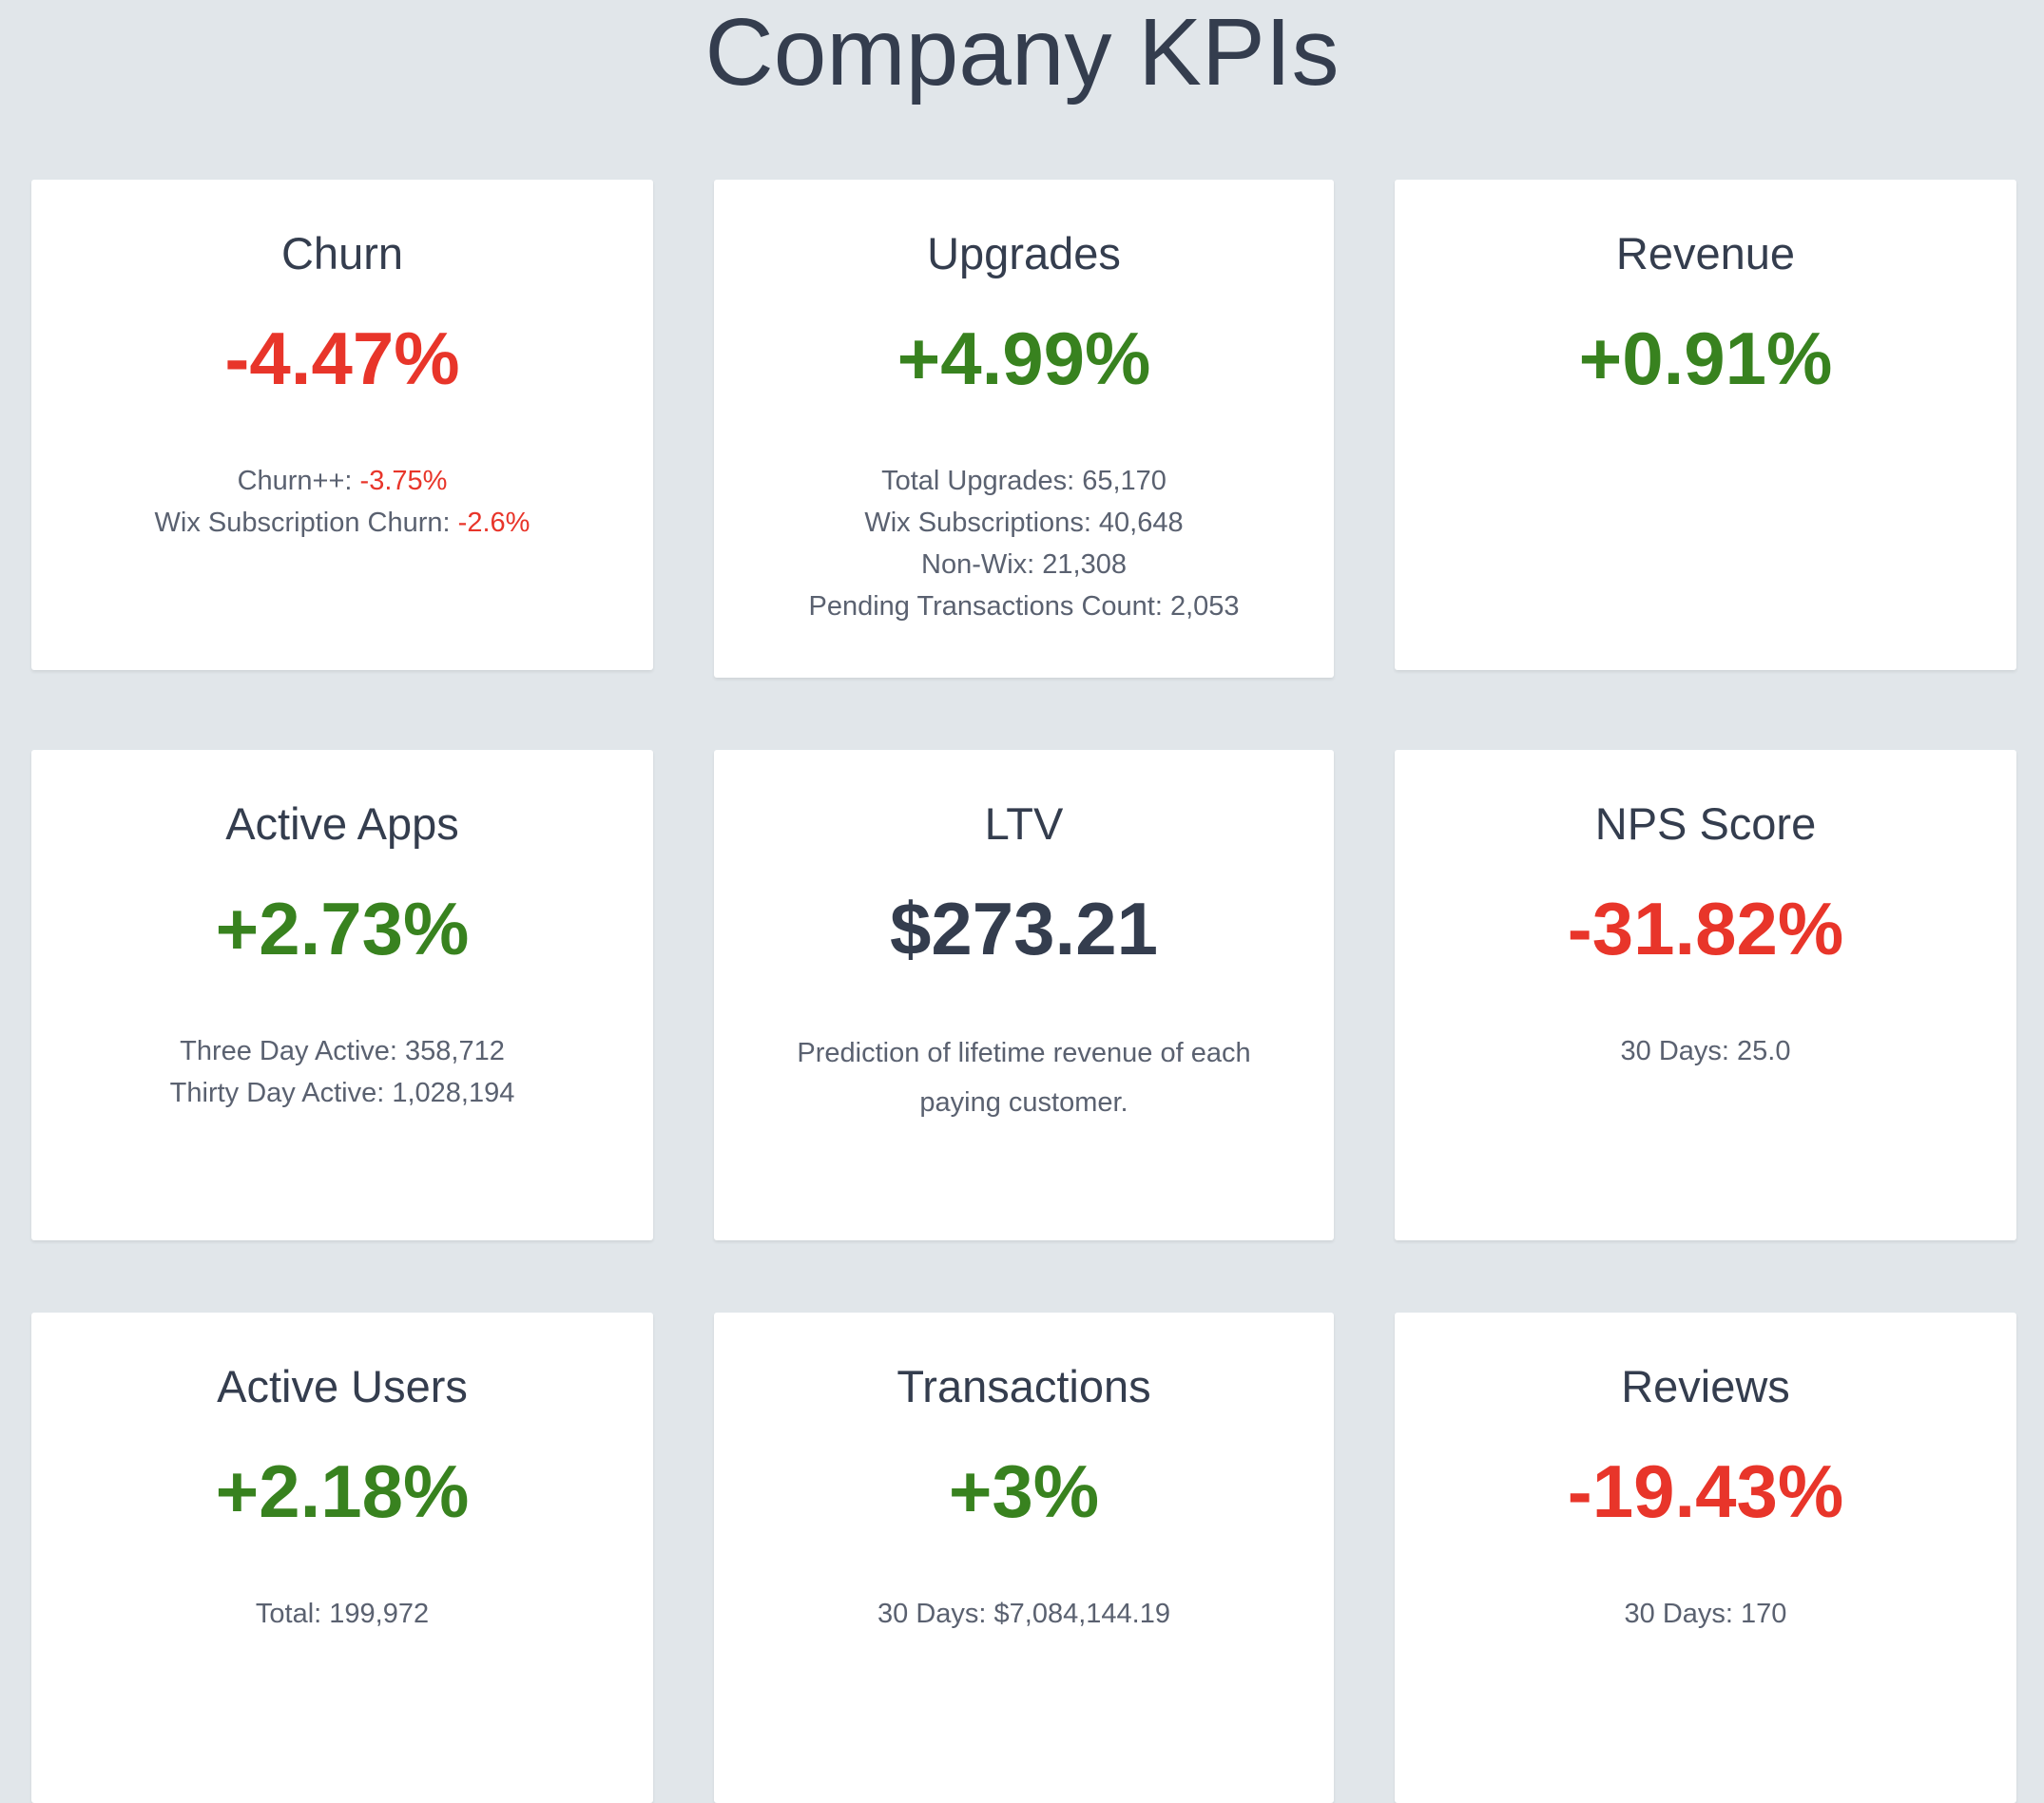 The image size is (2044, 1803). I want to click on detail-line: Wix Subscription Churn: -2.6%, so click(342, 523).